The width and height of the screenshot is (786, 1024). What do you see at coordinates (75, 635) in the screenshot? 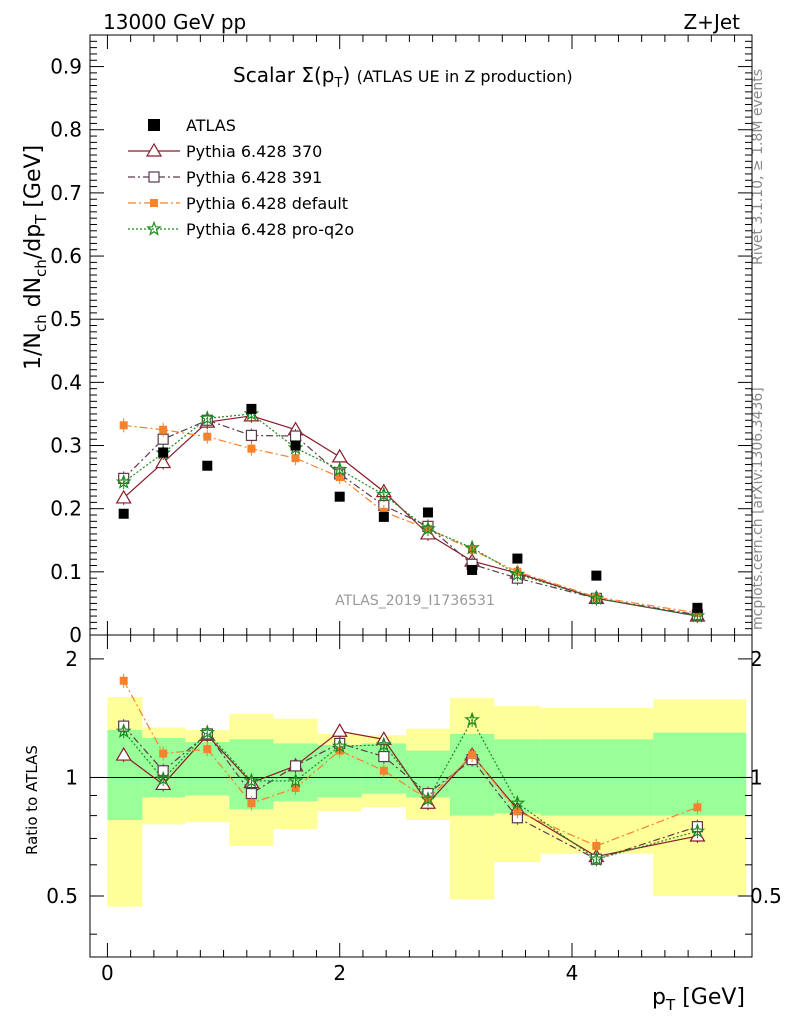
I see `y-tick-label: 0` at bounding box center [75, 635].